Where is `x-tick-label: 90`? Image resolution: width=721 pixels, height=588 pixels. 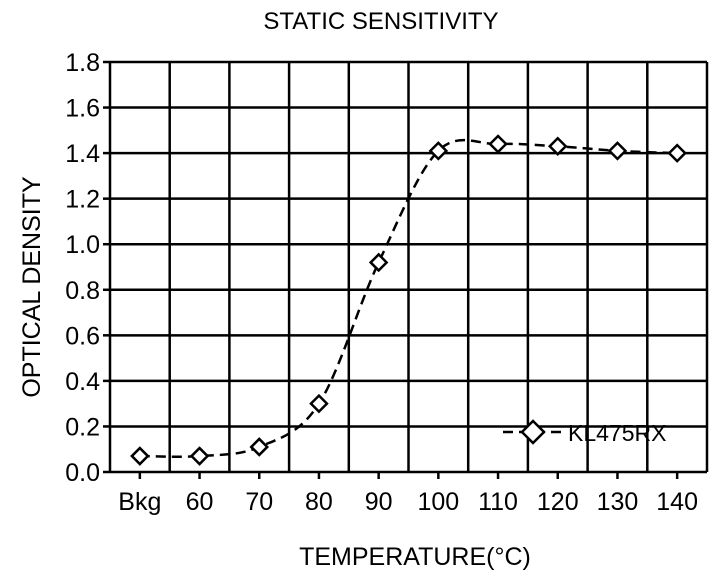
x-tick-label: 90 is located at coordinates (379, 502).